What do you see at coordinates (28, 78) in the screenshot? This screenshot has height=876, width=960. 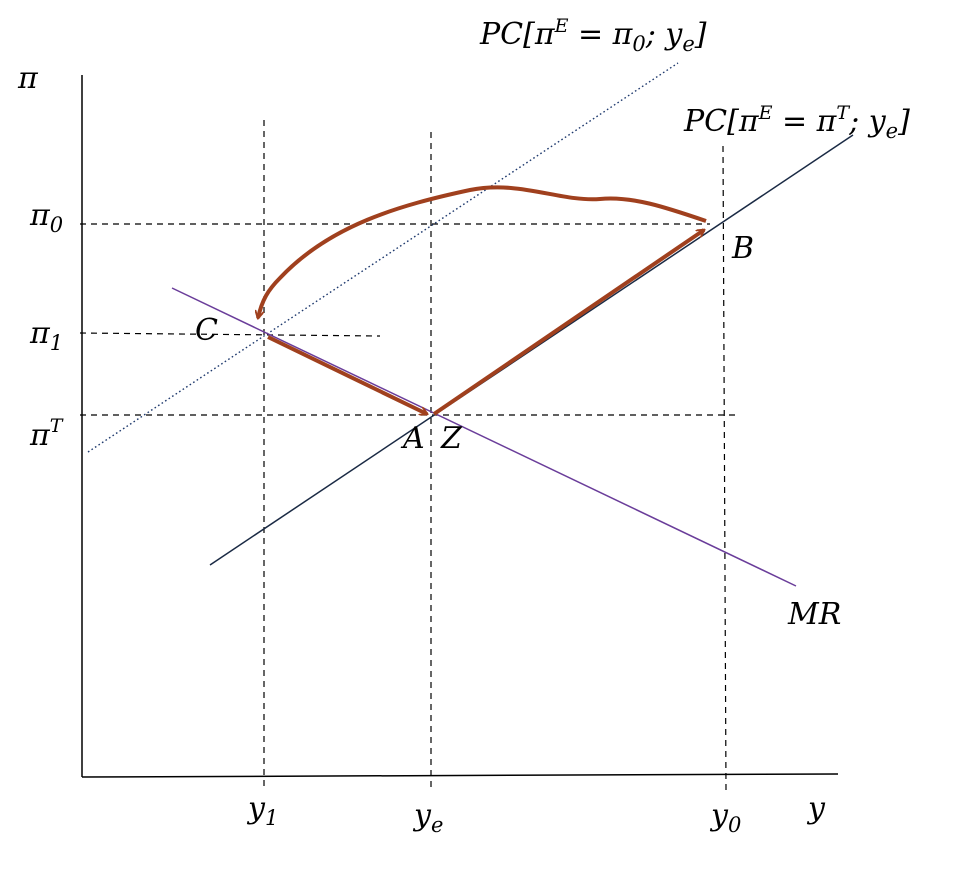 I see `y-axis-label: π` at bounding box center [28, 78].